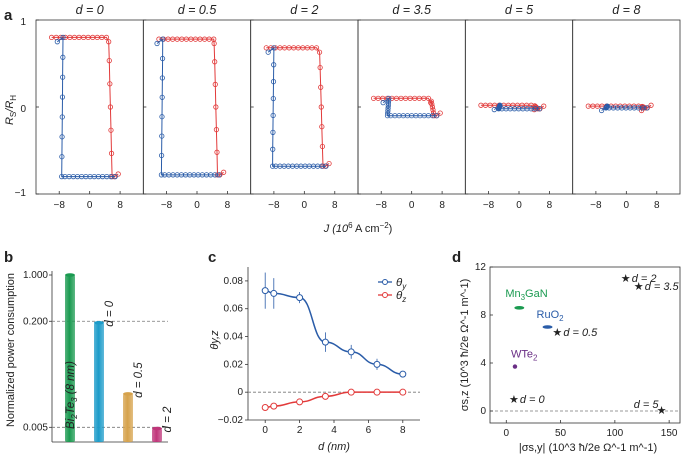 This screenshot has height=459, width=685. Describe the element at coordinates (507, 433) in the screenshot. I see `d-xtick-0: 0` at that location.